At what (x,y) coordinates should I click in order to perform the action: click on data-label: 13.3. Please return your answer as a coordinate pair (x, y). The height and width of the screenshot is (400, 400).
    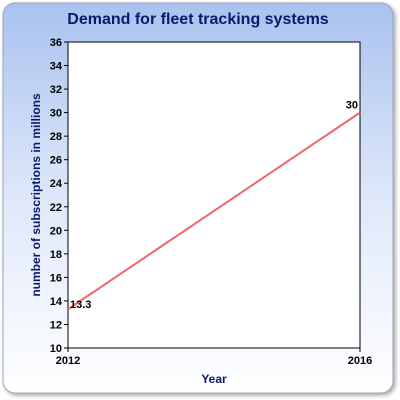
    Looking at the image, I should click on (80, 305).